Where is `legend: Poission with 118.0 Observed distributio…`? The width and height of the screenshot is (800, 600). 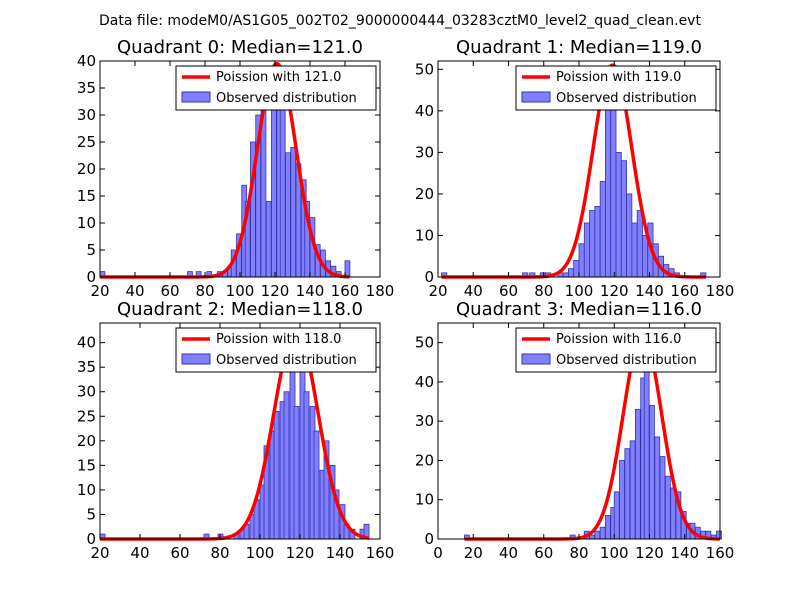 legend: Poission with 118.0 Observed distributio… is located at coordinates (276, 350).